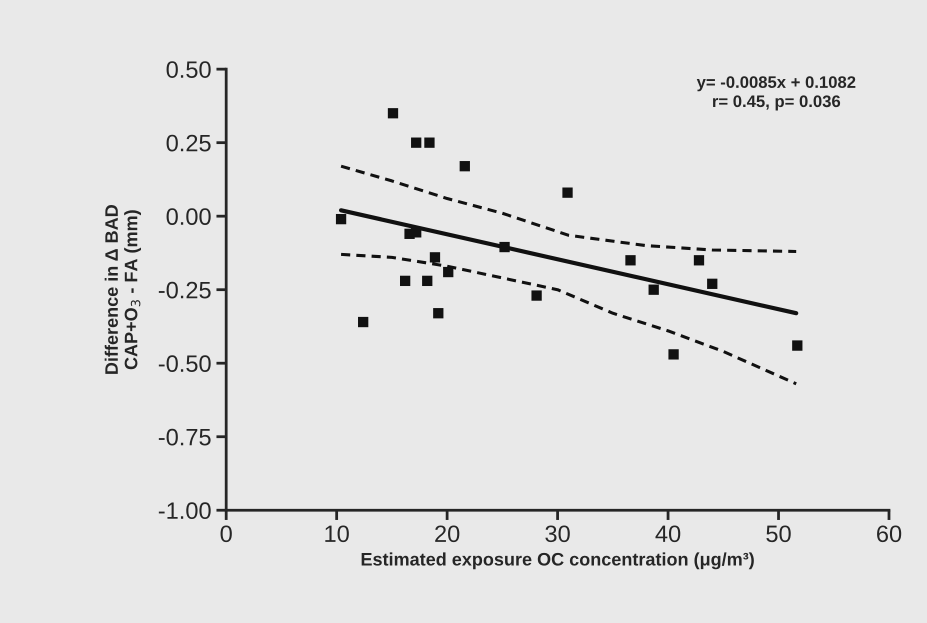 The width and height of the screenshot is (927, 623). What do you see at coordinates (337, 533) in the screenshot?
I see `x-tick-label: 10` at bounding box center [337, 533].